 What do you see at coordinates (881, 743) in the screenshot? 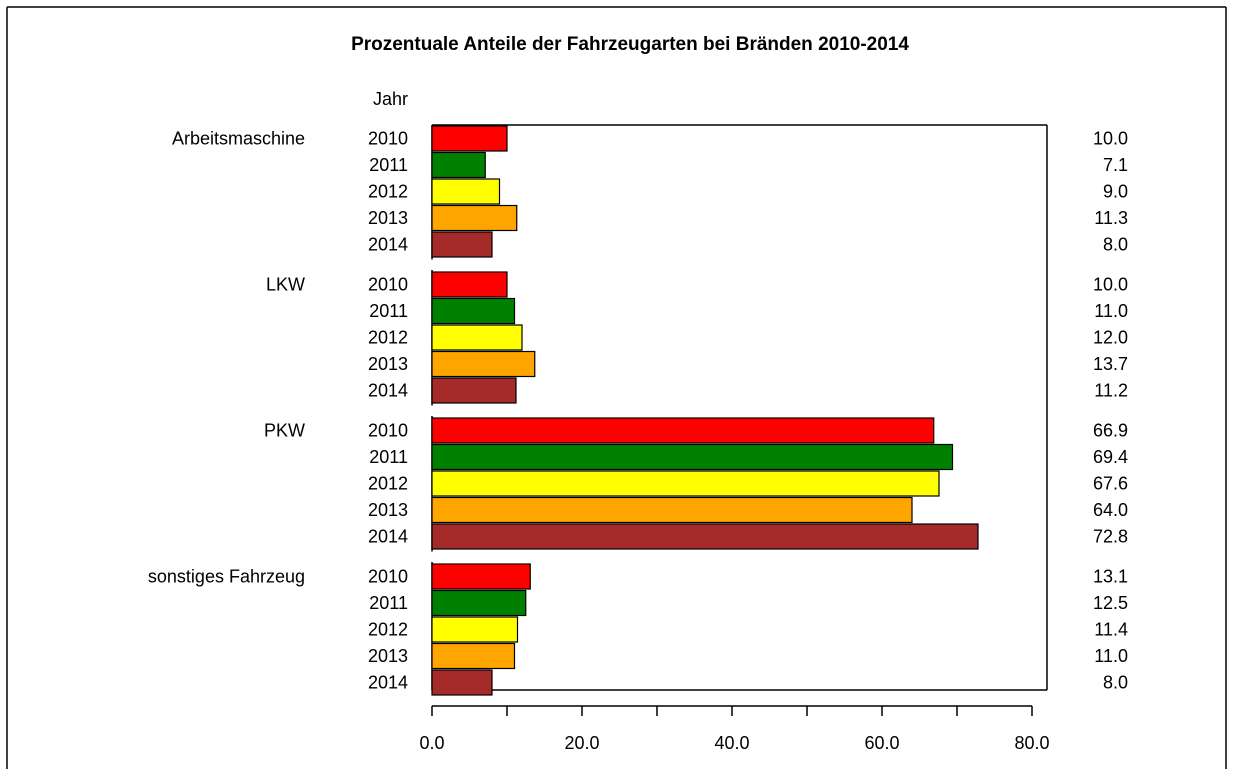
I see `x-tick-label: 60.0` at bounding box center [881, 743].